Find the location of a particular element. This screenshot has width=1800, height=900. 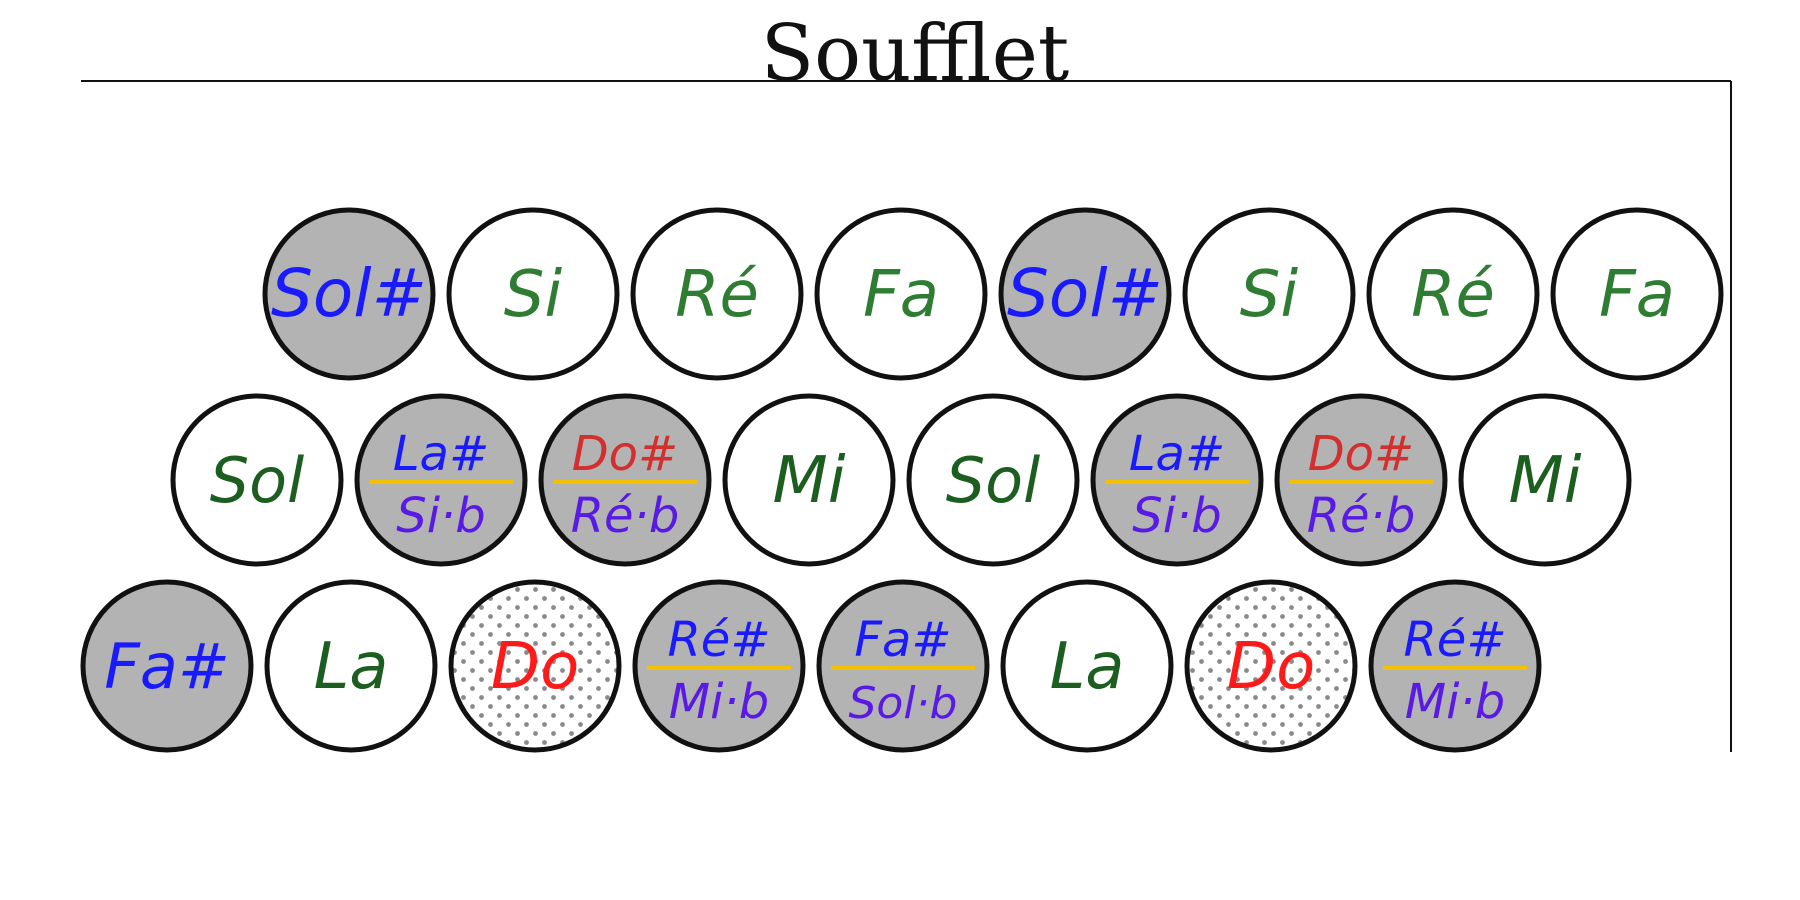

note-button-bottom-7: Do is located at coordinates (1271, 666).